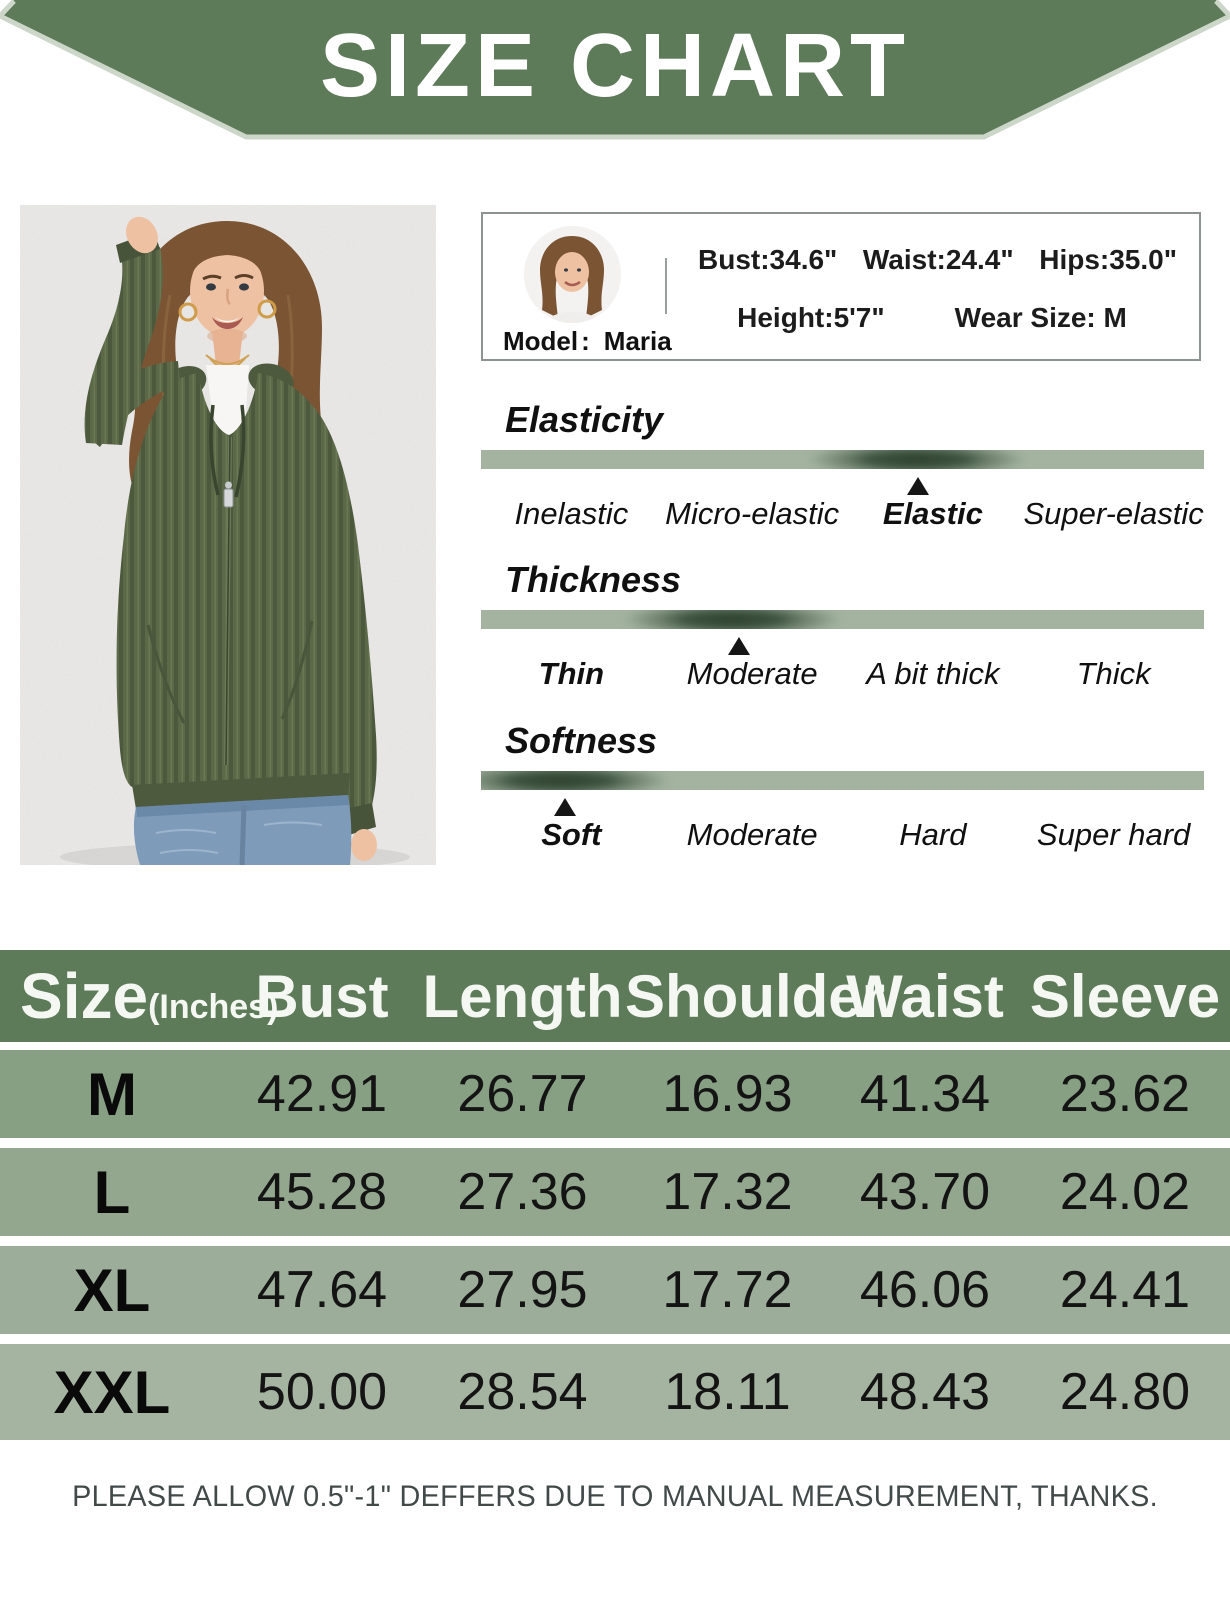 The image size is (1230, 1600). What do you see at coordinates (637, 341) in the screenshot?
I see `model-name: Maria` at bounding box center [637, 341].